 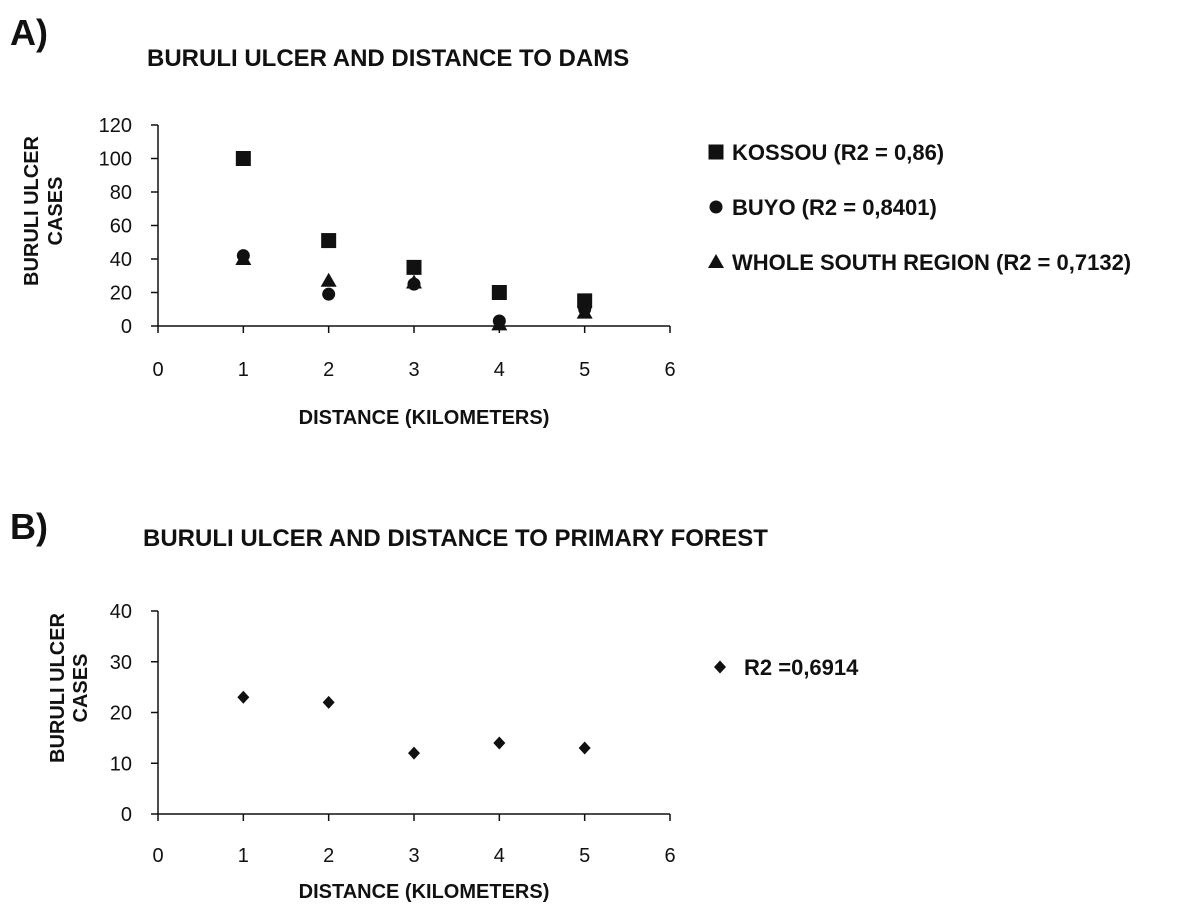 I want to click on panel-letter: B), so click(x=29, y=526).